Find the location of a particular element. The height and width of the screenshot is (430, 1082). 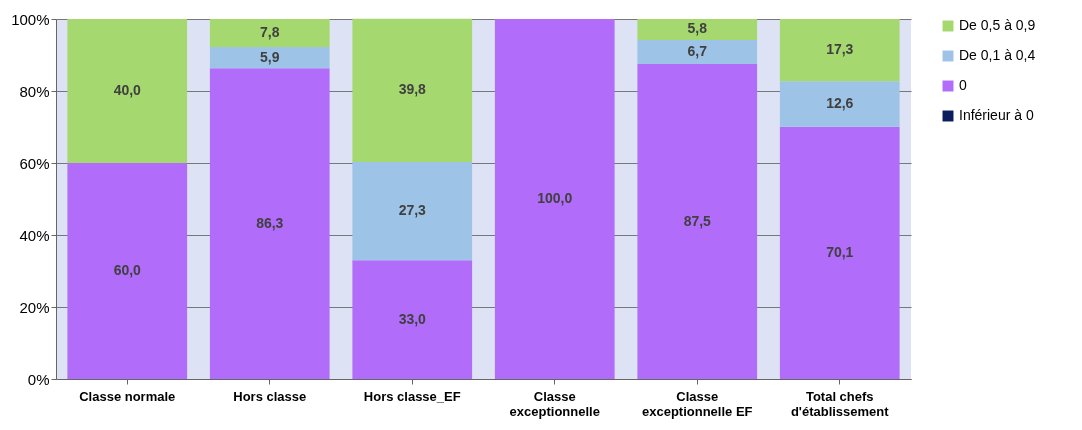

y-tick-label: 100% is located at coordinates (30, 19).